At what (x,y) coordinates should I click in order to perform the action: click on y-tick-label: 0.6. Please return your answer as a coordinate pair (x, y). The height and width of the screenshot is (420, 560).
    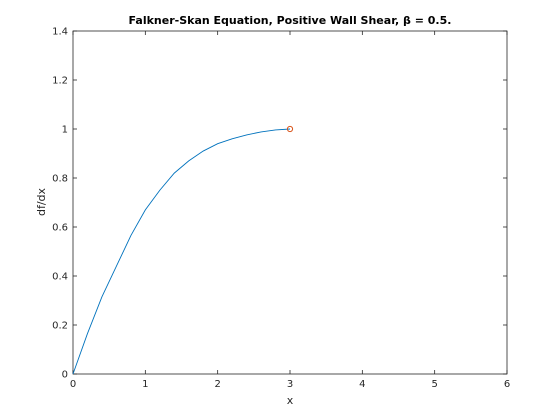
    Looking at the image, I should click on (60, 228).